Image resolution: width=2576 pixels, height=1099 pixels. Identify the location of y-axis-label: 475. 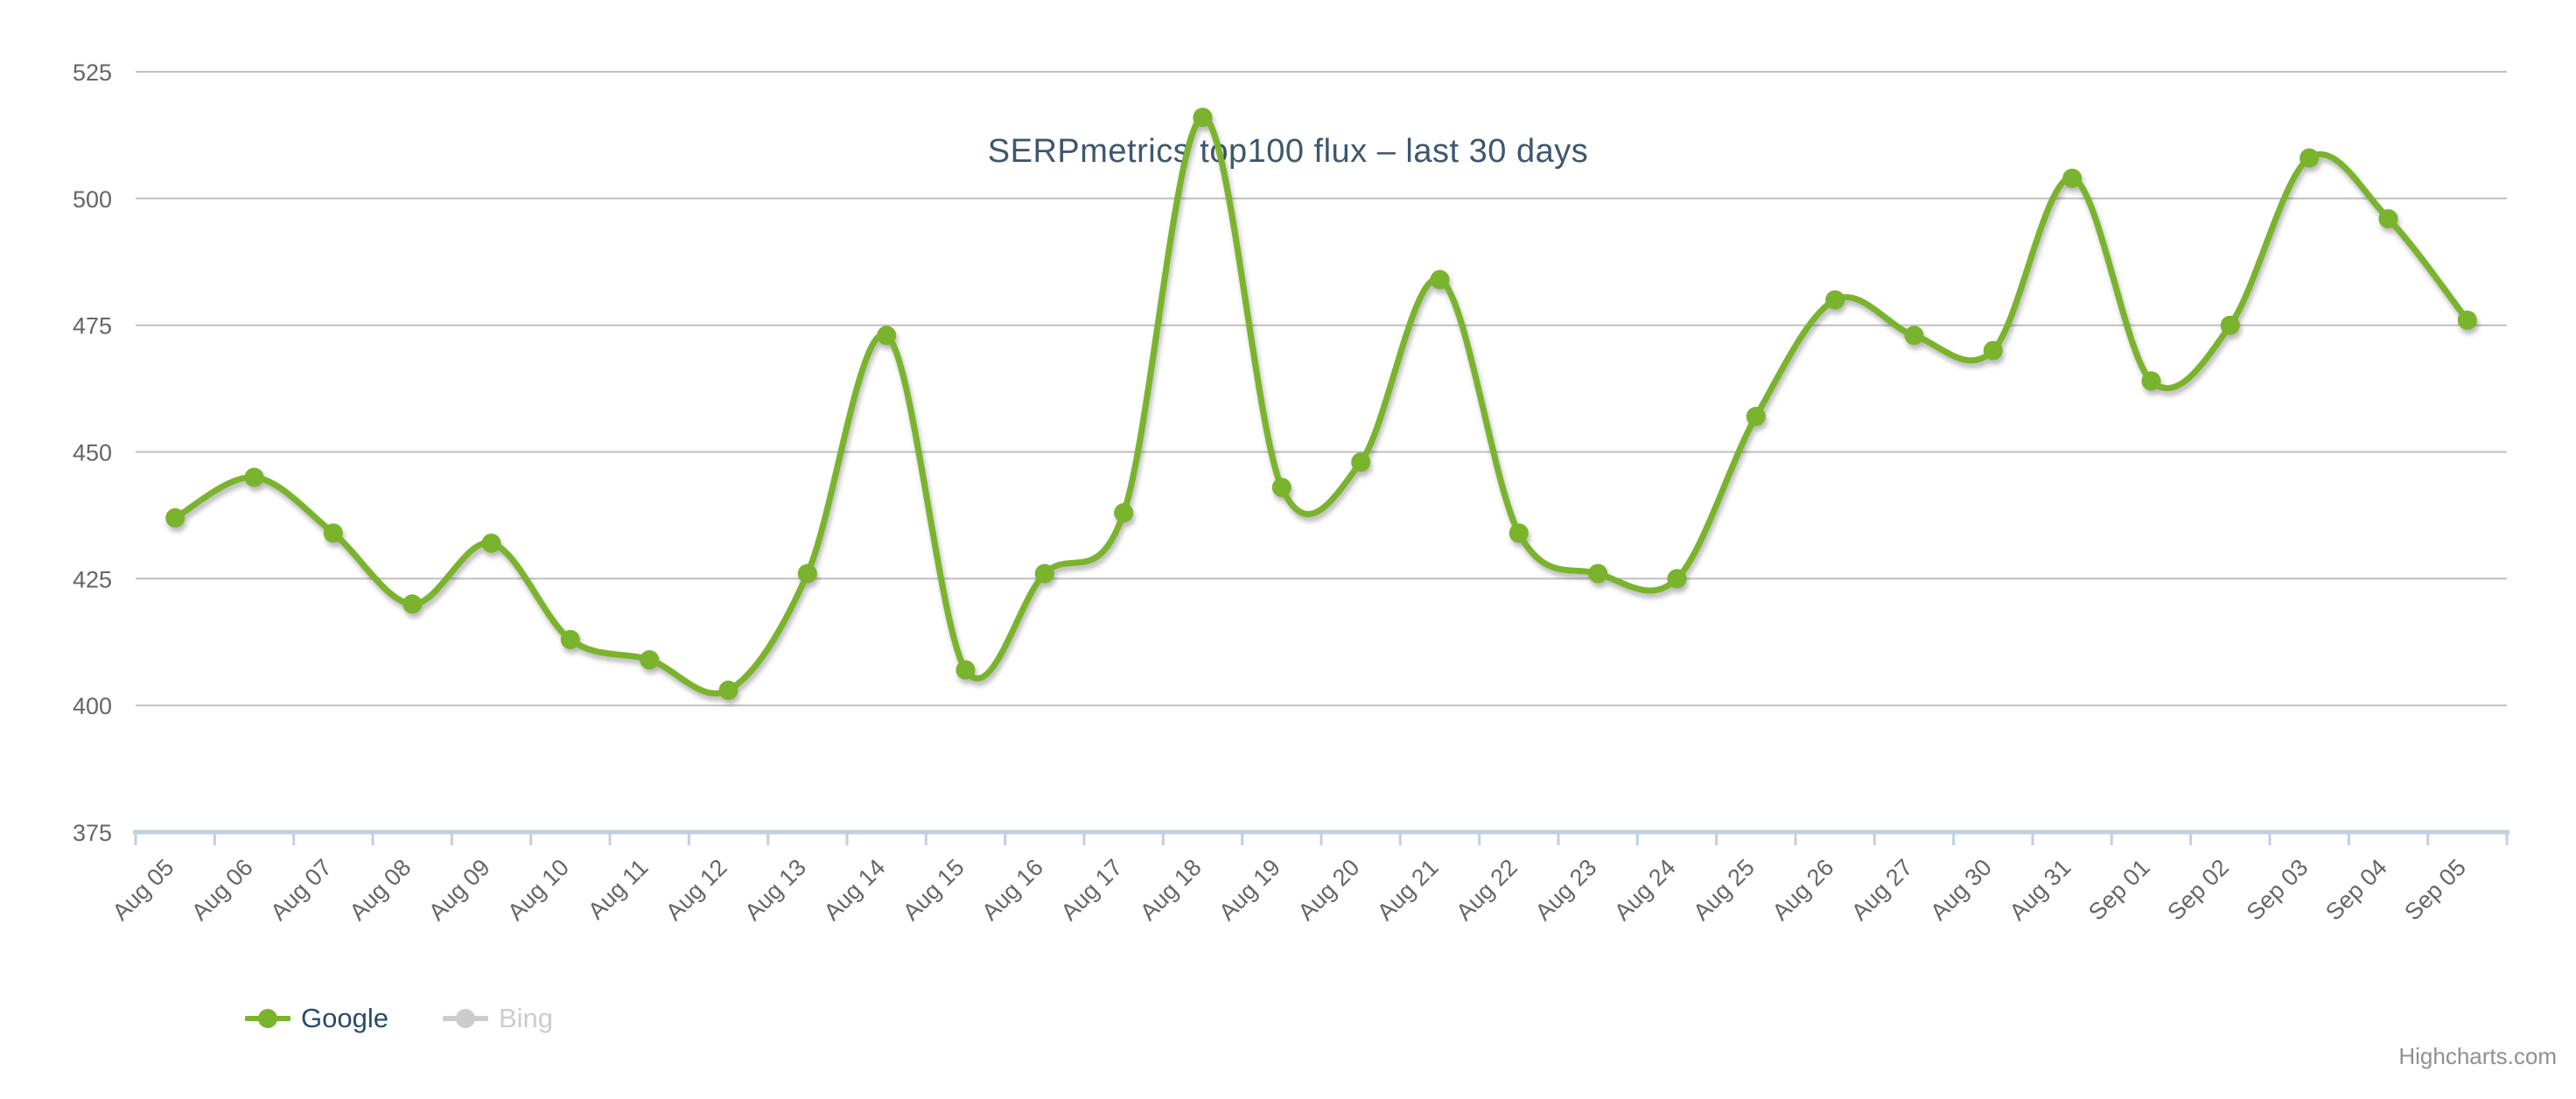
(92, 326).